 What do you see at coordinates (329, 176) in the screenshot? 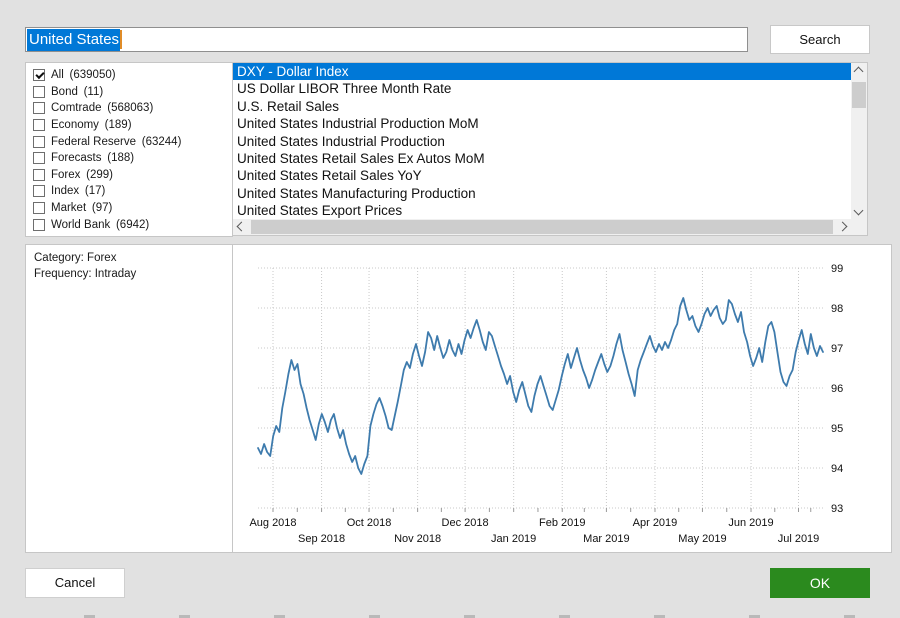
I see `result-item: United States Retail Sales YoY` at bounding box center [329, 176].